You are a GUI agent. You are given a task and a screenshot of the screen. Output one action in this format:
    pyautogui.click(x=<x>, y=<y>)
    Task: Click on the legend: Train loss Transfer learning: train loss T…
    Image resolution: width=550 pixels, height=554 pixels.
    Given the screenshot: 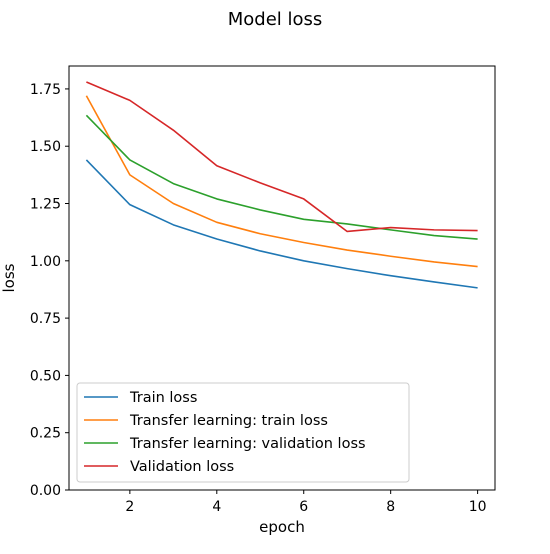 What is the action you would take?
    pyautogui.click(x=243, y=432)
    